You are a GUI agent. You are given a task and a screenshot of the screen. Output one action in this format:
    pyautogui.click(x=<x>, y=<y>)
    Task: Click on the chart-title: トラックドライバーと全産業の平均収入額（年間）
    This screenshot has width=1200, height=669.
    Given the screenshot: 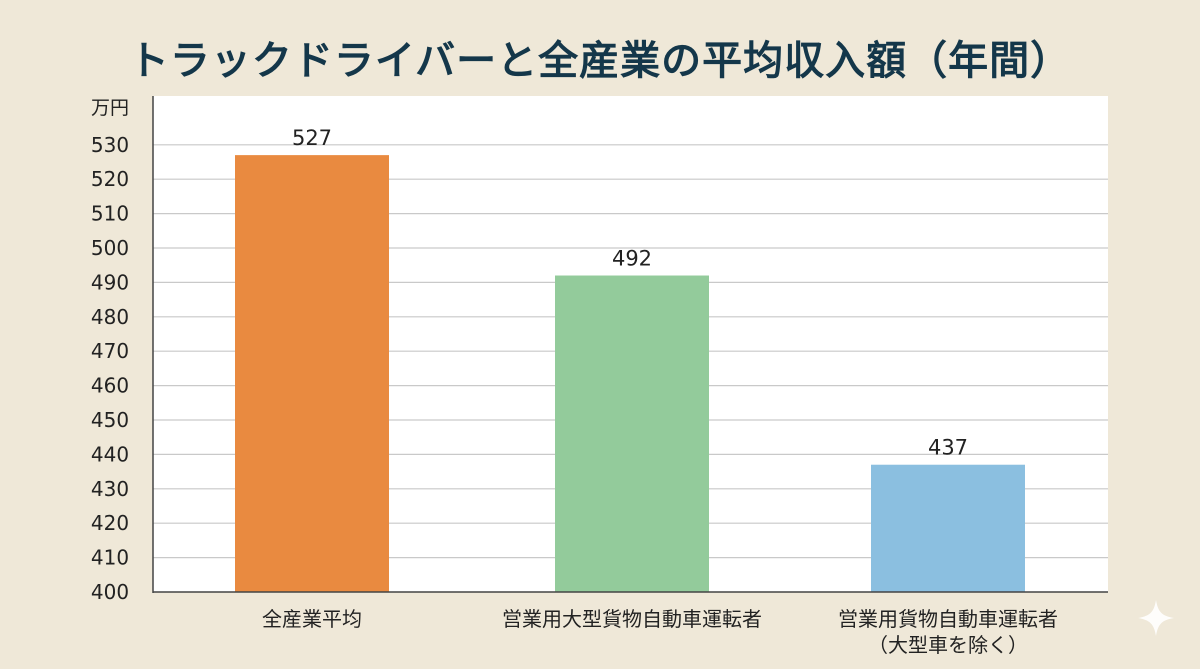 What is the action you would take?
    pyautogui.click(x=600, y=61)
    